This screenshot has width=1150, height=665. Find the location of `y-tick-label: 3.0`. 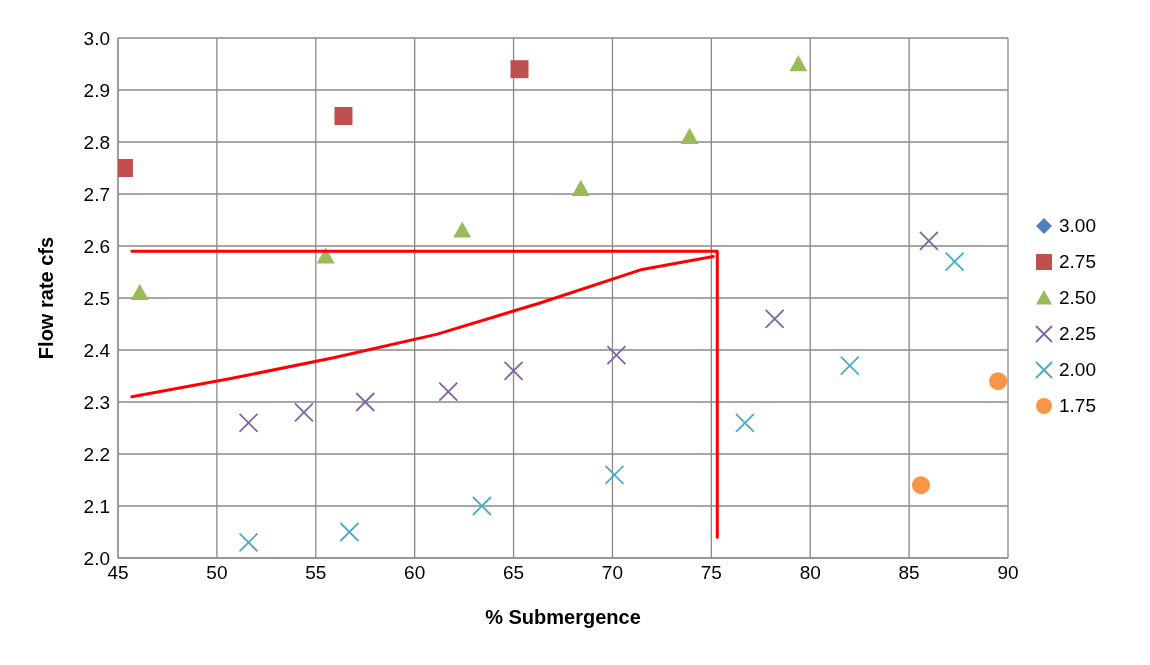

y-tick-label: 3.0 is located at coordinates (96, 38).